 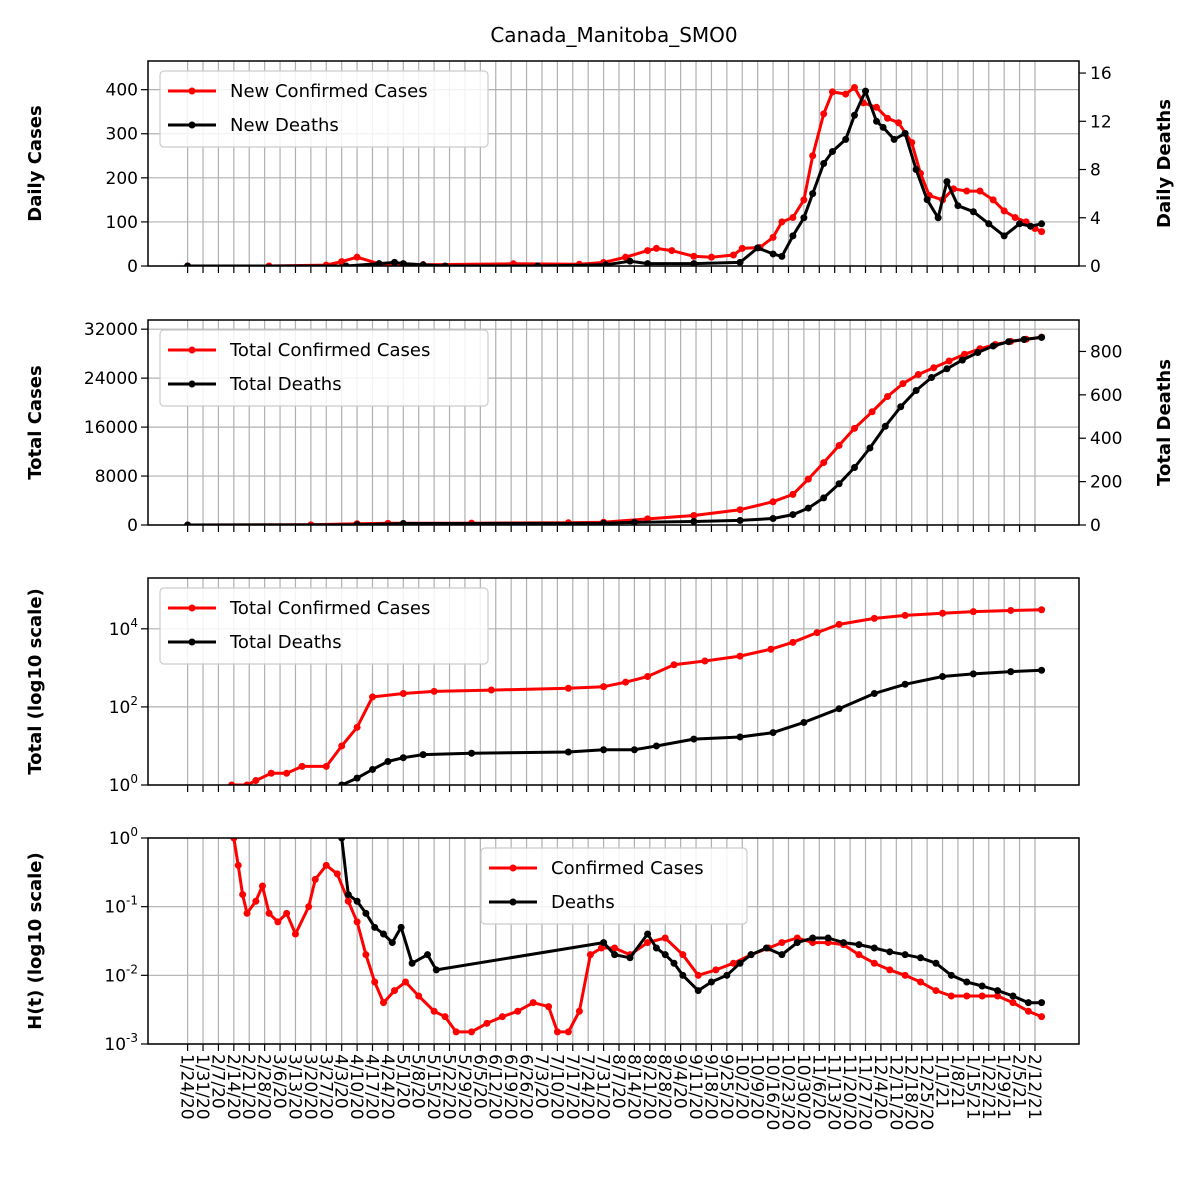 I want to click on x-tick-label: 1/24/20, so click(x=187, y=1087).